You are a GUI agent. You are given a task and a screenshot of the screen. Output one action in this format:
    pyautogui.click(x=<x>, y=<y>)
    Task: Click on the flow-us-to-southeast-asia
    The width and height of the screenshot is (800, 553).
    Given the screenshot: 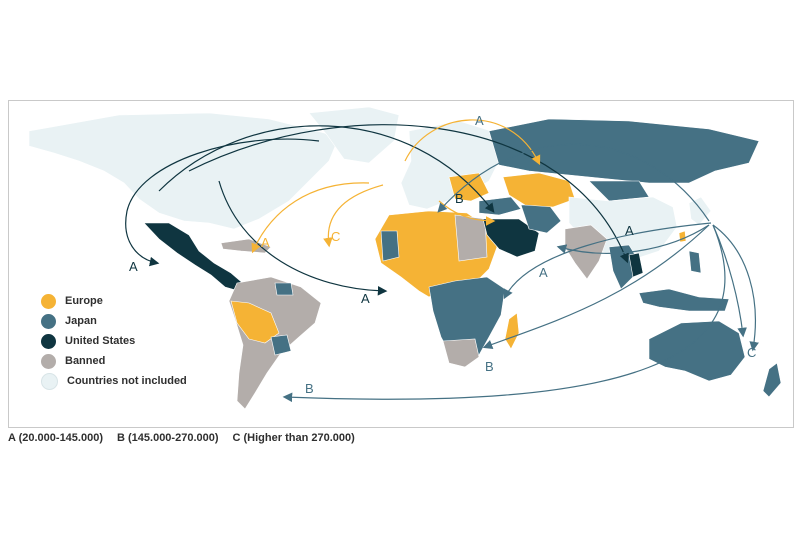 What is the action you would take?
    pyautogui.click(x=408, y=194)
    